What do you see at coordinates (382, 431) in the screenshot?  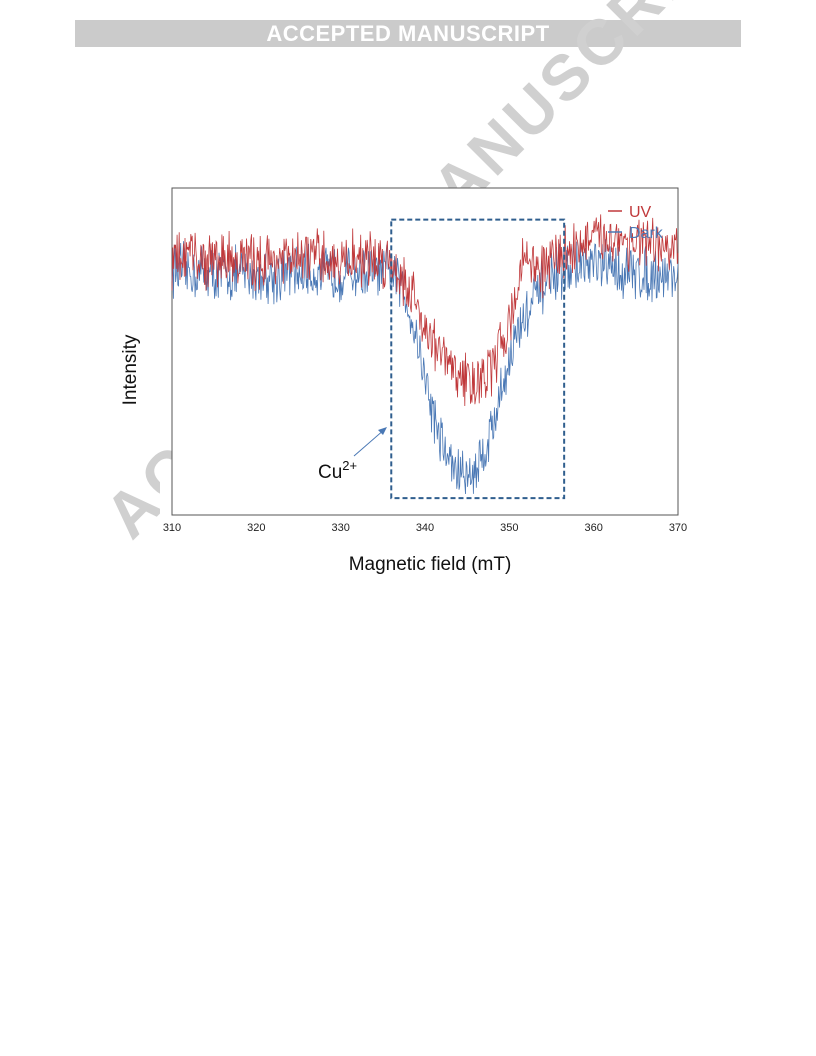 I see `annotation-arrowhead` at bounding box center [382, 431].